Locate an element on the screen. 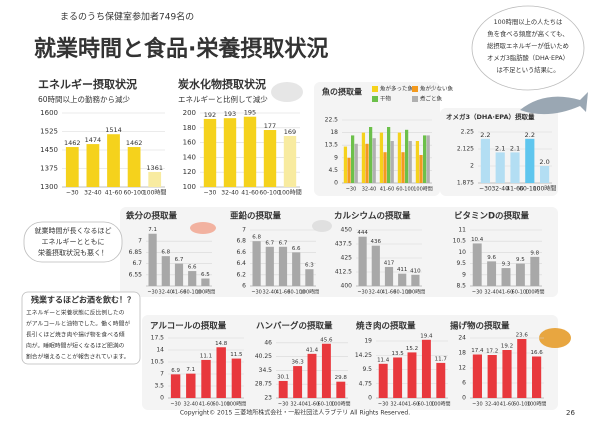 The image size is (590, 423). value-label: 17.2 is located at coordinates (492, 352).